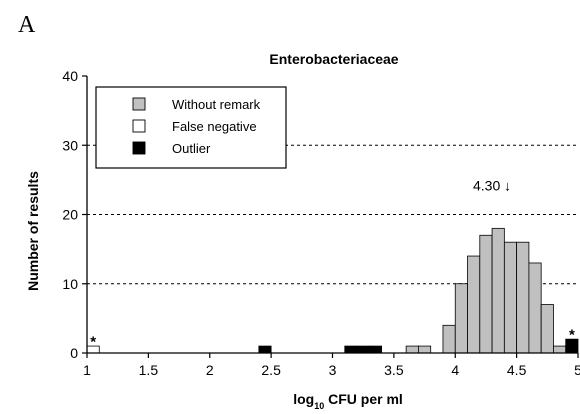 Image resolution: width=580 pixels, height=414 pixels. I want to click on x-axis-label-rest: CFU per ml, so click(363, 399).